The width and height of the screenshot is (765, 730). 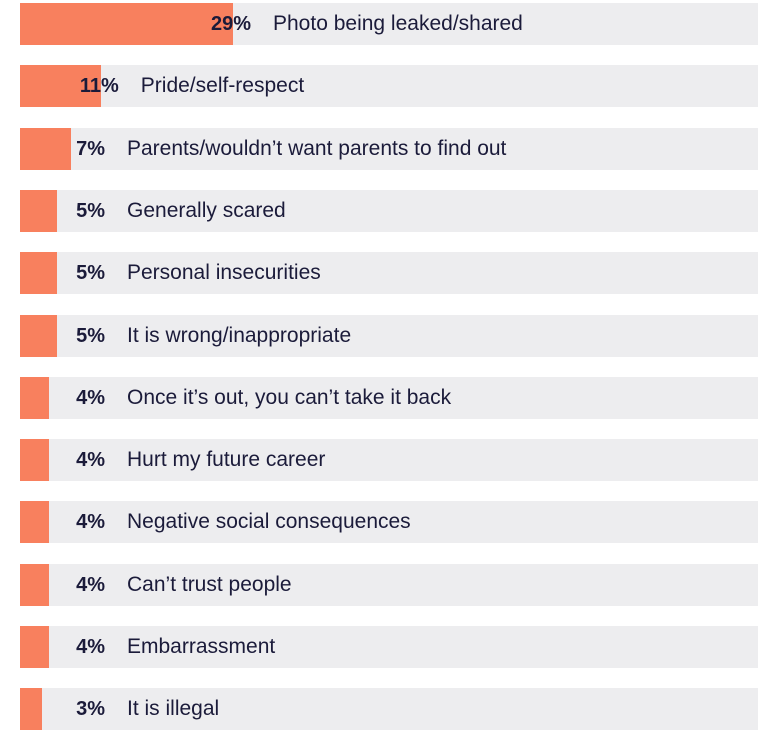 What do you see at coordinates (239, 335) in the screenshot?
I see `category-label: It is wrong/inappropriate` at bounding box center [239, 335].